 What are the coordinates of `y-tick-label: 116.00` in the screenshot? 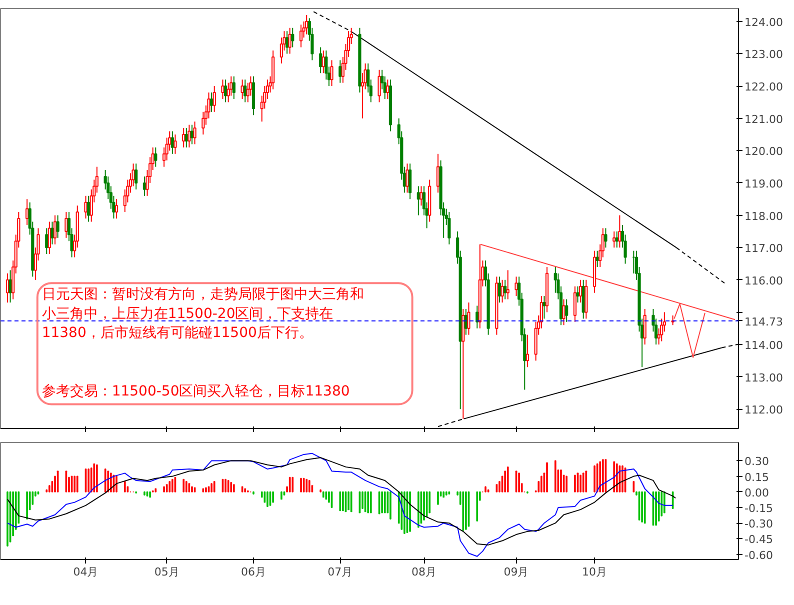 It's located at (763, 281).